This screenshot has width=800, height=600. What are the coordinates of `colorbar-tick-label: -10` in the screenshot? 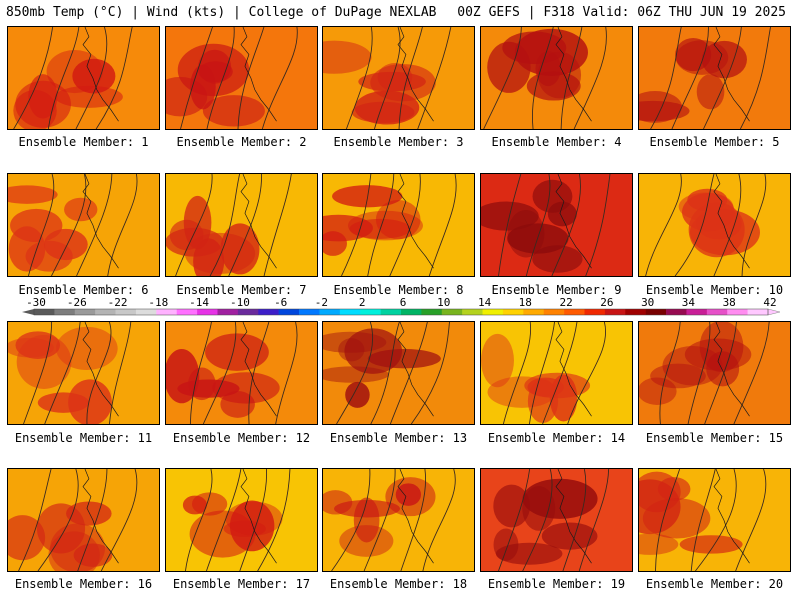 It's located at (240, 302).